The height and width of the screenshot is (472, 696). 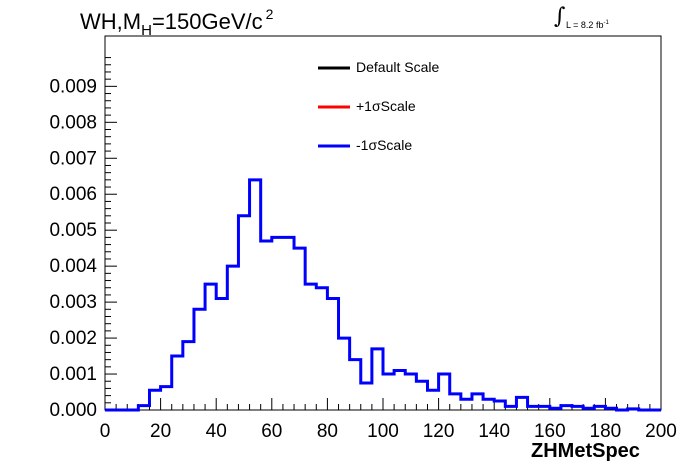 I want to click on y-tick-label: 0.008, so click(x=73, y=122).